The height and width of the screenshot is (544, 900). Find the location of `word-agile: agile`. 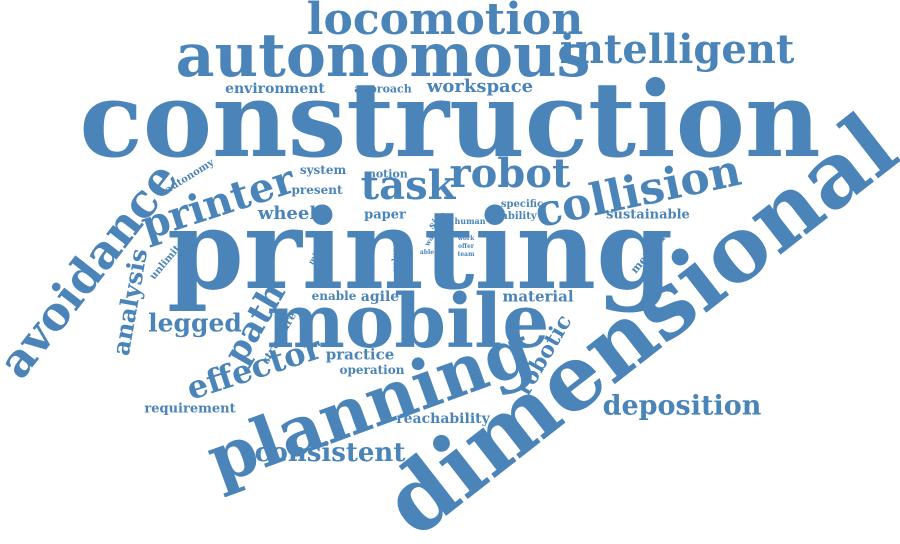

word-agile: agile is located at coordinates (380, 297).